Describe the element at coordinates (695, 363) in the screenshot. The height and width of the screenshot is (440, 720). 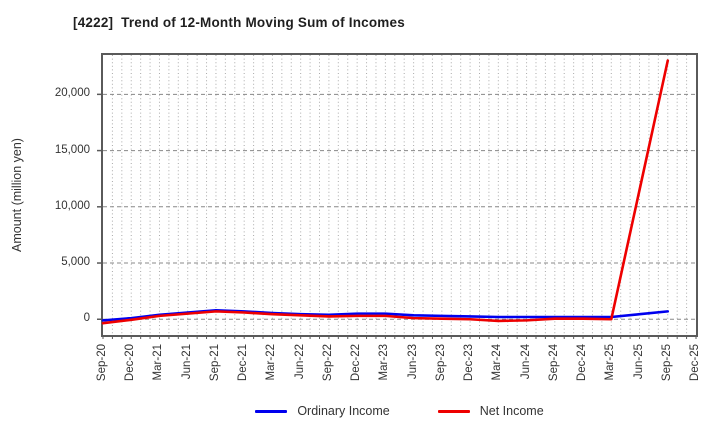
I see `x-tick-label: Dec-25` at that location.